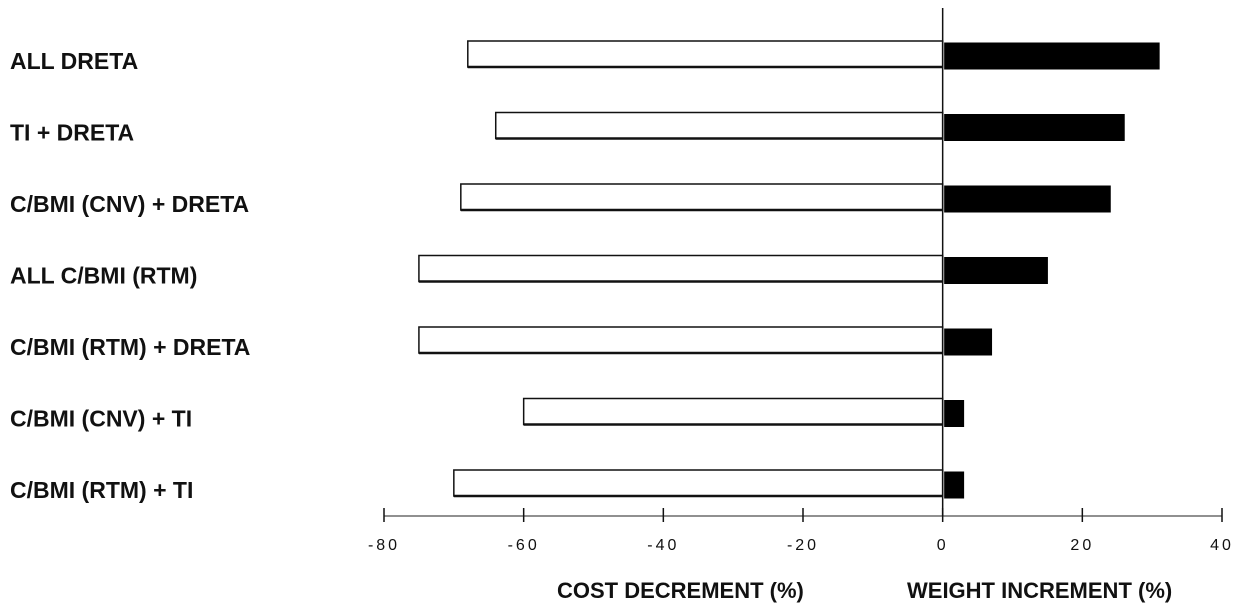 This screenshot has height=610, width=1249. Describe the element at coordinates (72, 133) in the screenshot. I see `category-label: TI + DRETA` at that location.